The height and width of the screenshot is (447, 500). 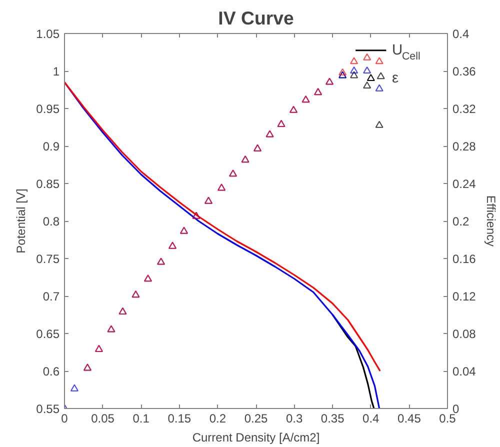 What do you see at coordinates (294, 419) in the screenshot?
I see `x-tick-label: 0.3` at bounding box center [294, 419].